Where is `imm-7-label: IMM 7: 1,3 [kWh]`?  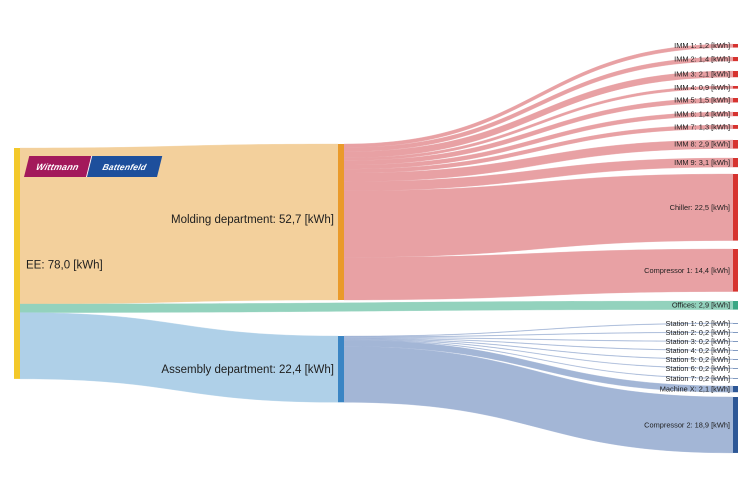 imm-7-label: IMM 7: 1,3 [kWh] is located at coordinates (702, 126).